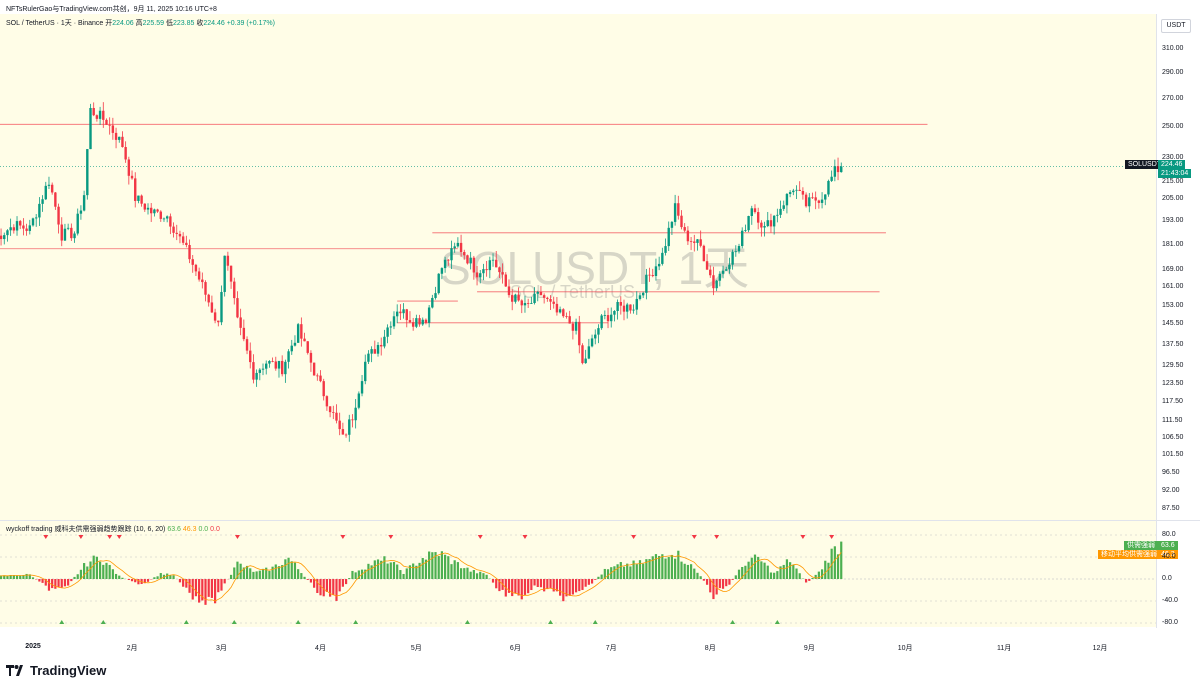 The width and height of the screenshot is (1200, 688). Describe the element at coordinates (1129, 554) in the screenshot. I see `indicator-name-tag-2: 移动平均供需强弱` at that location.